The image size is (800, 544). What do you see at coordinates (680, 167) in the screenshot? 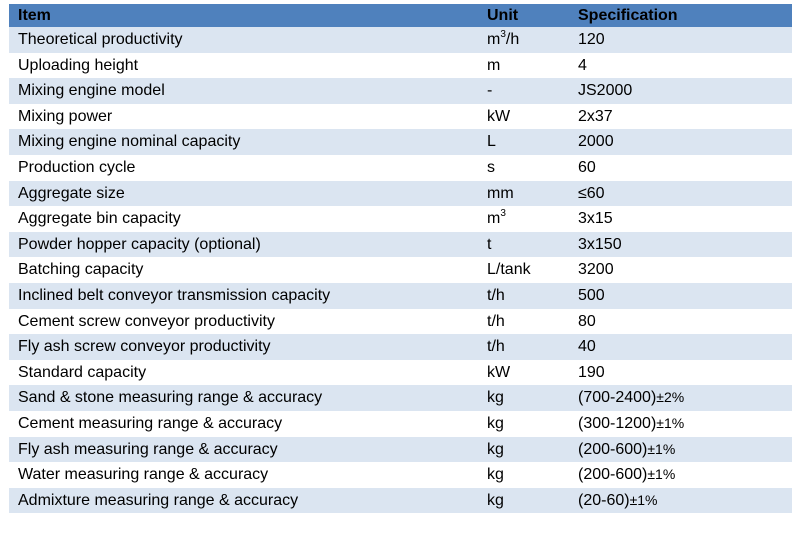
I see `specification-cell: 60` at bounding box center [680, 167].